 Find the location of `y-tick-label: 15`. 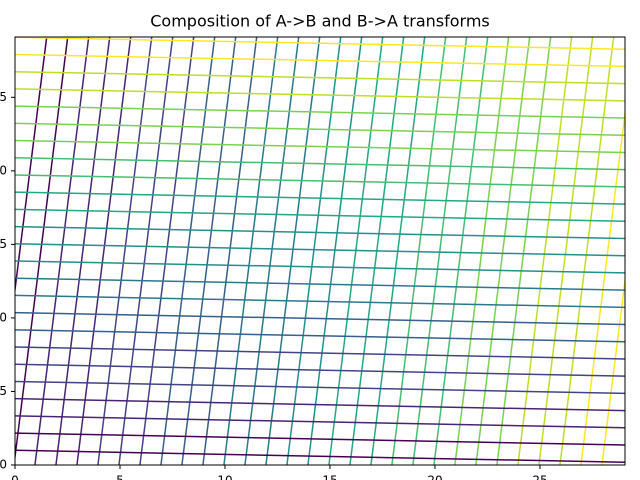

y-tick-label: 15 is located at coordinates (3, 244).